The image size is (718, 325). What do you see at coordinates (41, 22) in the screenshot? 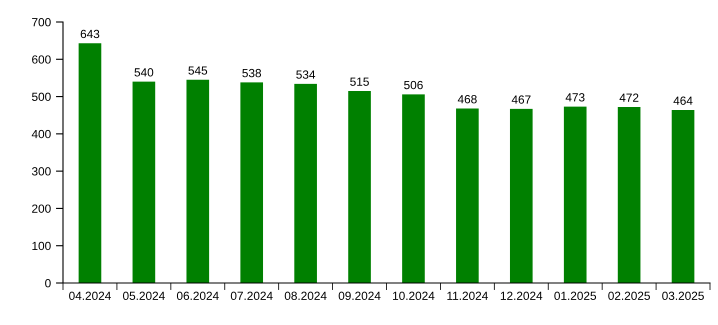
I see `y-tick-label: 700` at bounding box center [41, 22].